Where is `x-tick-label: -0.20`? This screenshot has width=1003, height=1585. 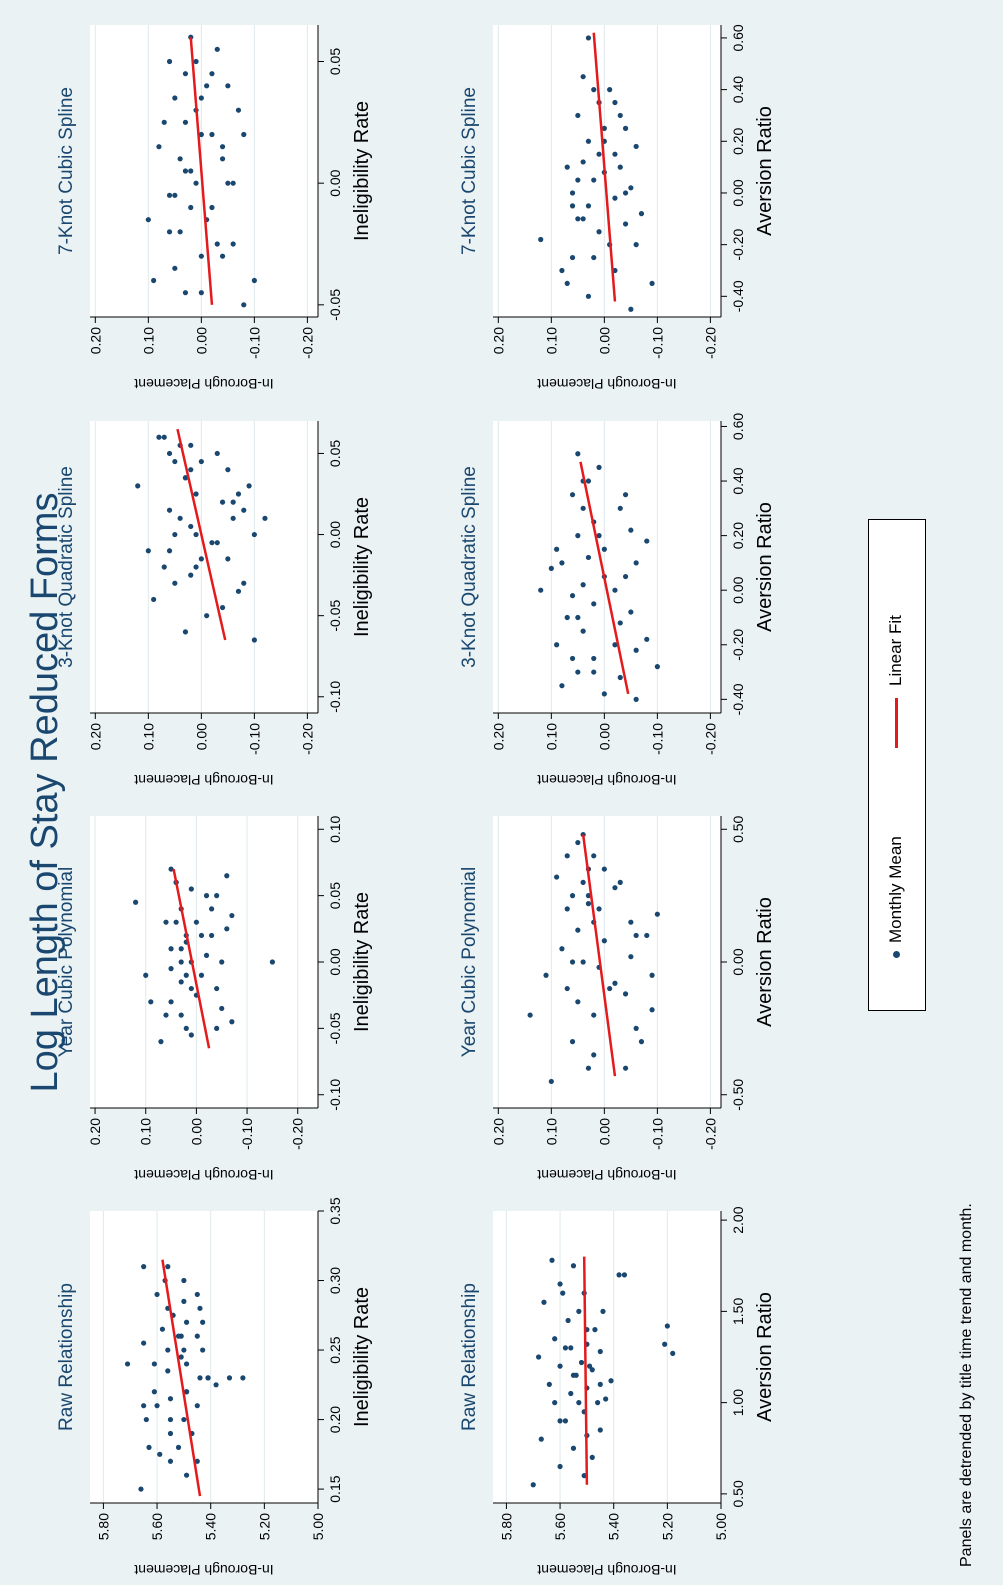
x-tick-label: -0.20 is located at coordinates (738, 244).